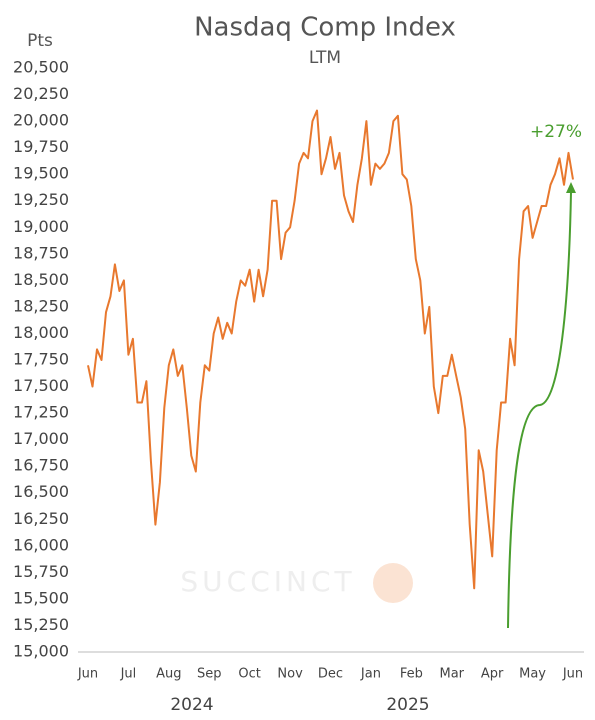  Describe the element at coordinates (41, 252) in the screenshot. I see `y-tick-label: 18,750` at that location.